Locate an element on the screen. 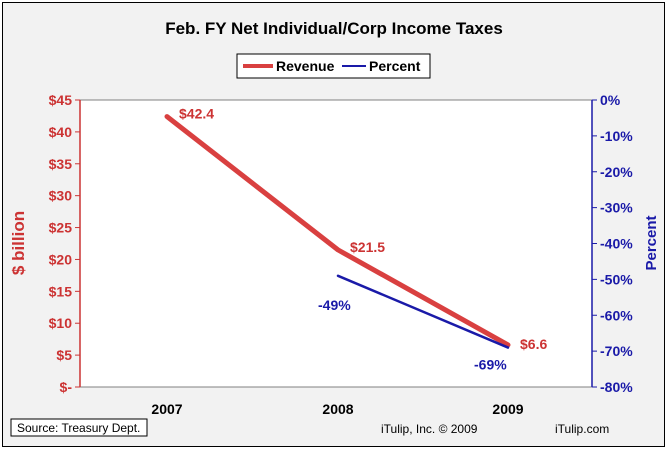 The width and height of the screenshot is (669, 451). source-note: Source: Treasury Dept. is located at coordinates (78, 428).